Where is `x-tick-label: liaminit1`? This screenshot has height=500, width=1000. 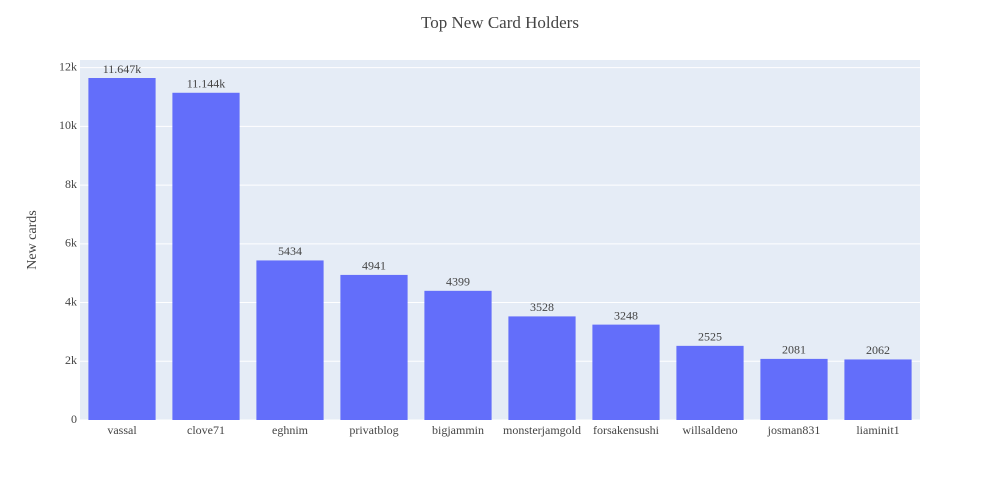 x-tick-label: liaminit1 is located at coordinates (877, 430).